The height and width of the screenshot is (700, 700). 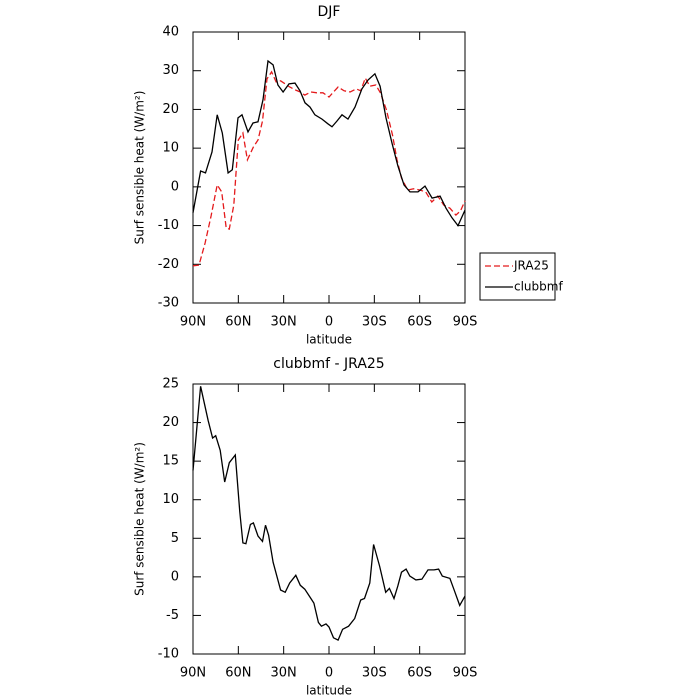 What do you see at coordinates (538, 287) in the screenshot?
I see `legend-label: clubbmf` at bounding box center [538, 287].